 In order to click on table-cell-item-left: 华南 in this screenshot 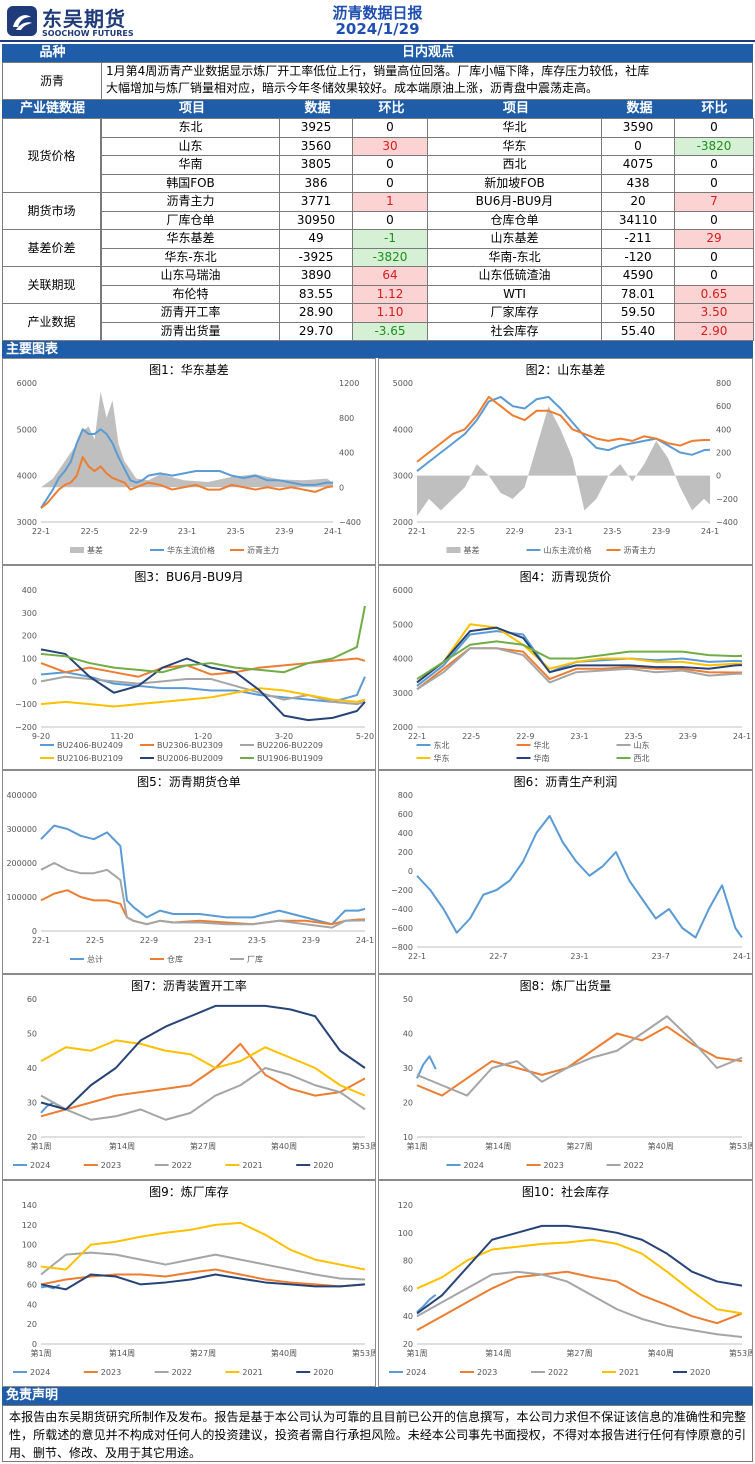, I will do `click(190, 165)`.